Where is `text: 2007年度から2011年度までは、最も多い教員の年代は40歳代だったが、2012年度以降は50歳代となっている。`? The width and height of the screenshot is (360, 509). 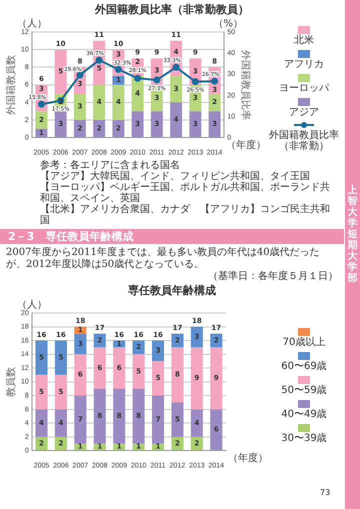 text: 2007年度から2011年度までは、最も多い教員の年代は40歳代だったが、2012年度以降は50歳代となっている。 is located at coordinates (163, 258).